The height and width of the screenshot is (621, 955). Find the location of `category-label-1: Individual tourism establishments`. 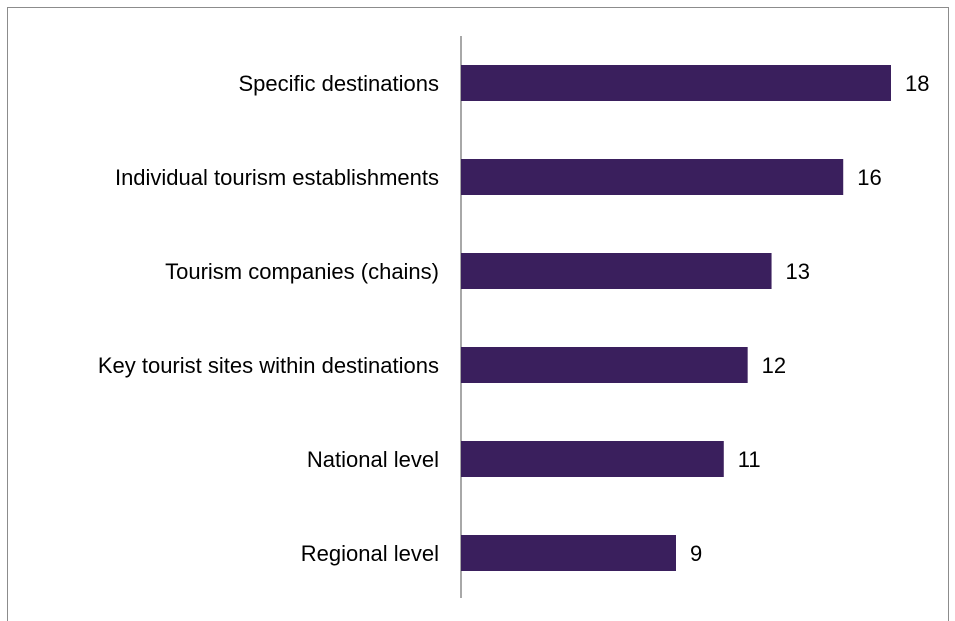

category-label-1: Individual tourism establishments is located at coordinates (277, 177).